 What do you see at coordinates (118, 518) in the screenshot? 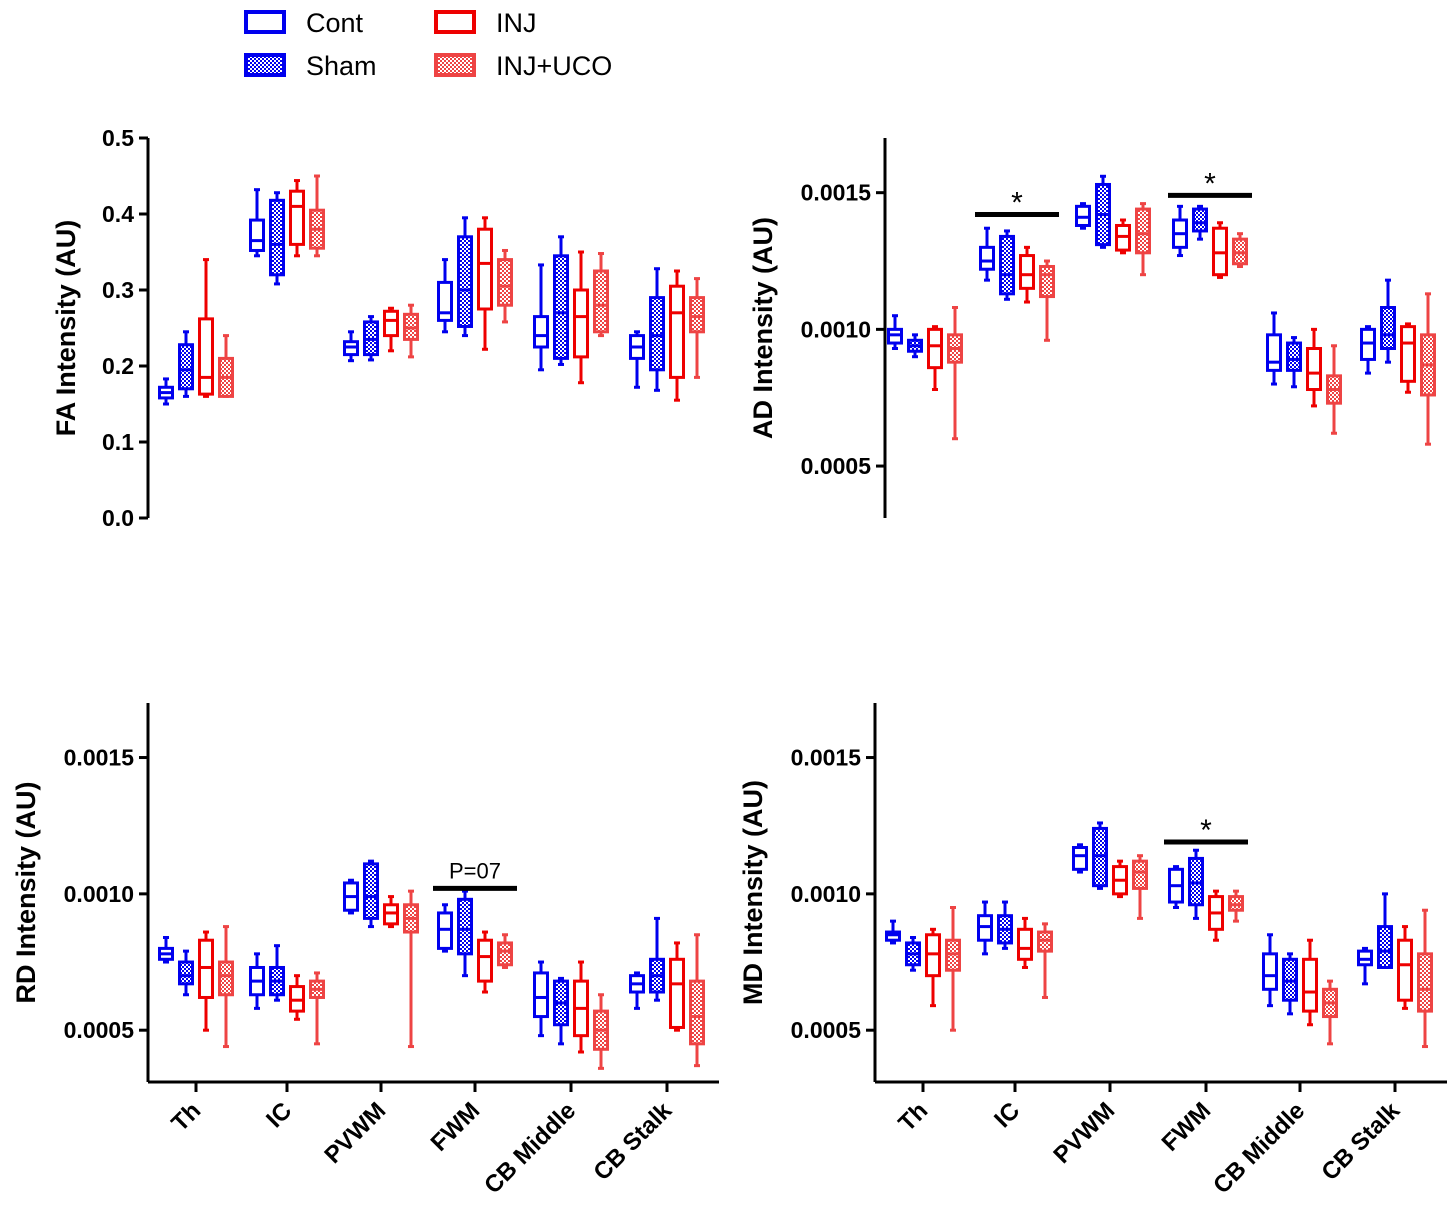
I see `y-tick-label: 0.0` at bounding box center [118, 518].